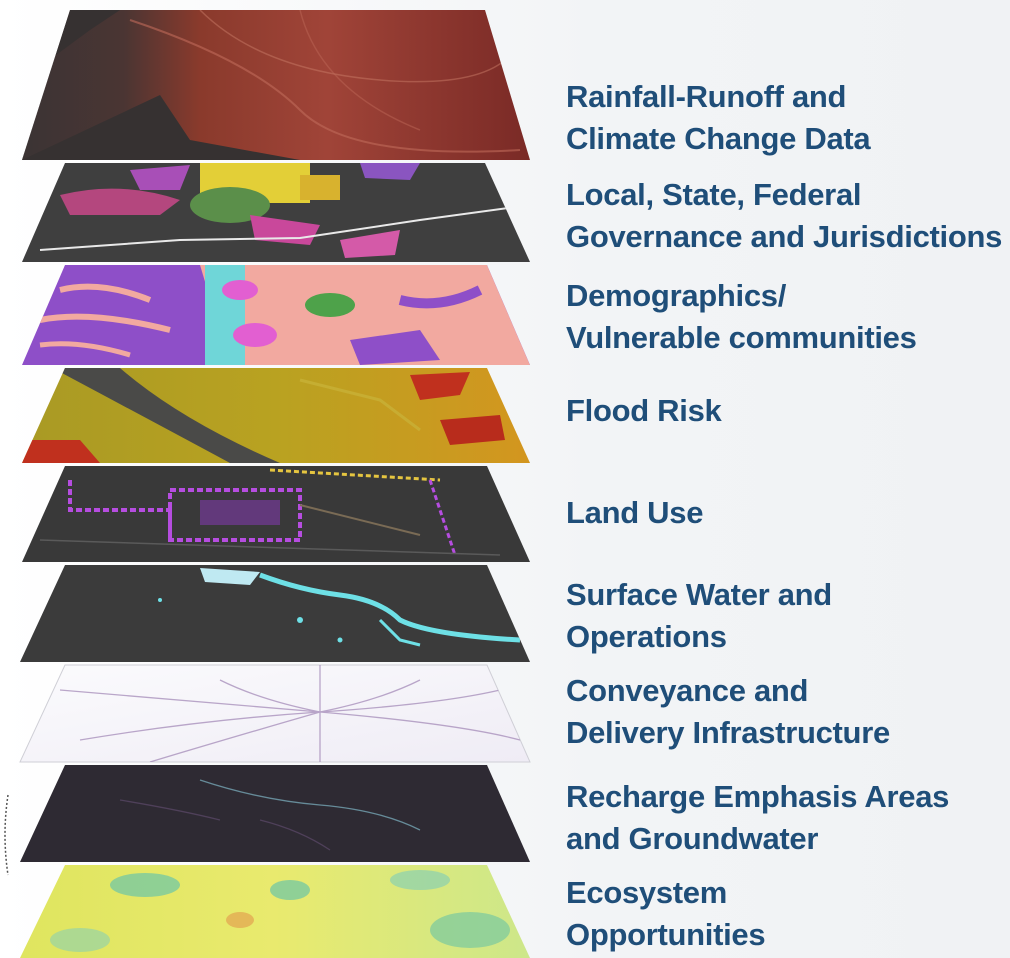 The width and height of the screenshot is (1010, 958). Describe the element at coordinates (276, 212) in the screenshot. I see `layer-governance-map` at that location.